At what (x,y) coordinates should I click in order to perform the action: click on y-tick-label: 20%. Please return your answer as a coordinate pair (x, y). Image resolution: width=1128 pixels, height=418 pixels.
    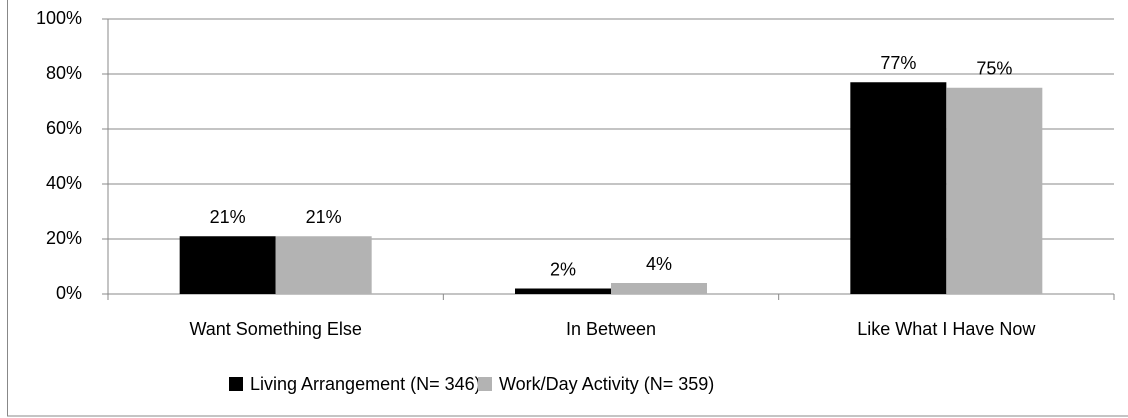
    Looking at the image, I should click on (64, 238).